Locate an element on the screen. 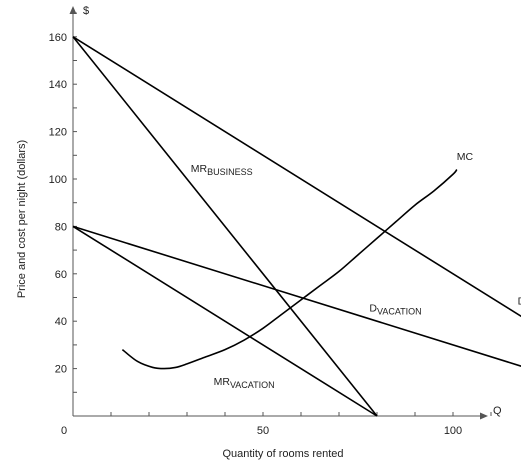  series-label-d_vacation: DVACATION is located at coordinates (395, 310).